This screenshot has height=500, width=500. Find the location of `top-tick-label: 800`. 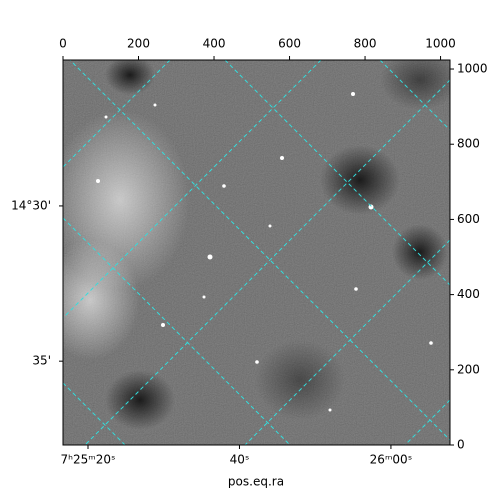

top-tick-label: 800 is located at coordinates (365, 44).